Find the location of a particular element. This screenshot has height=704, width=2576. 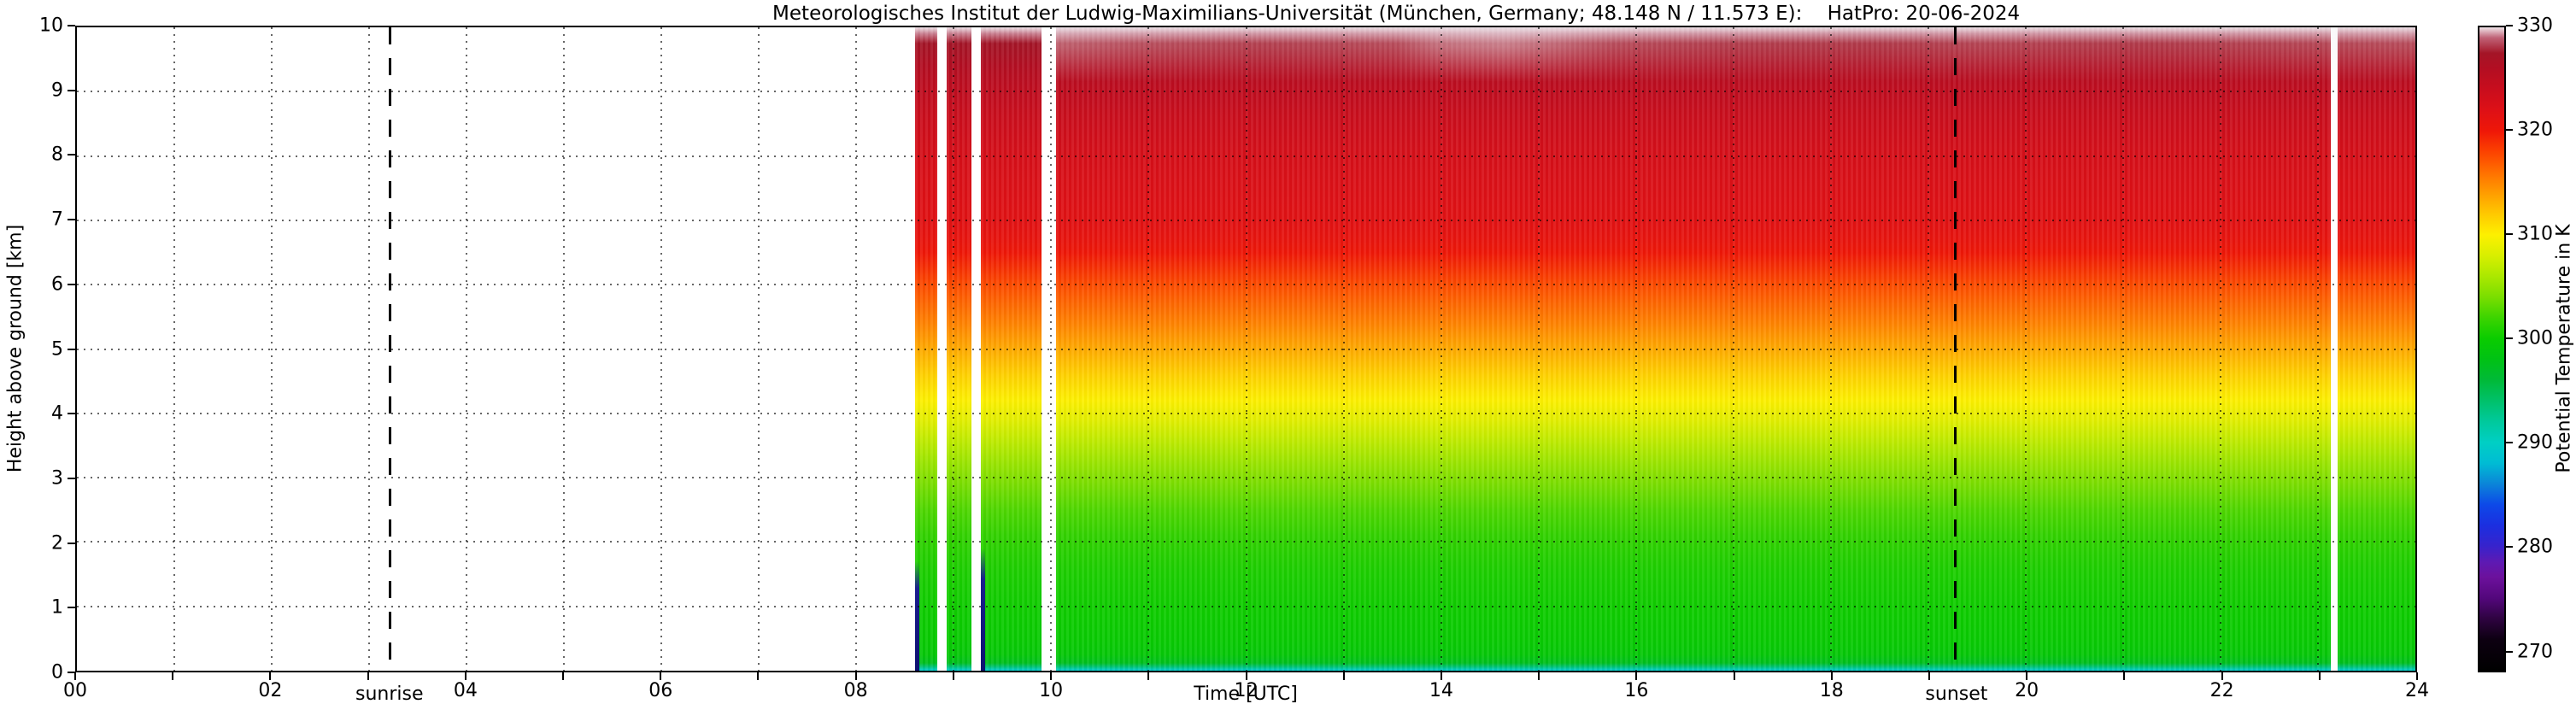

colorbar-tick-label: 280 is located at coordinates (2535, 547).